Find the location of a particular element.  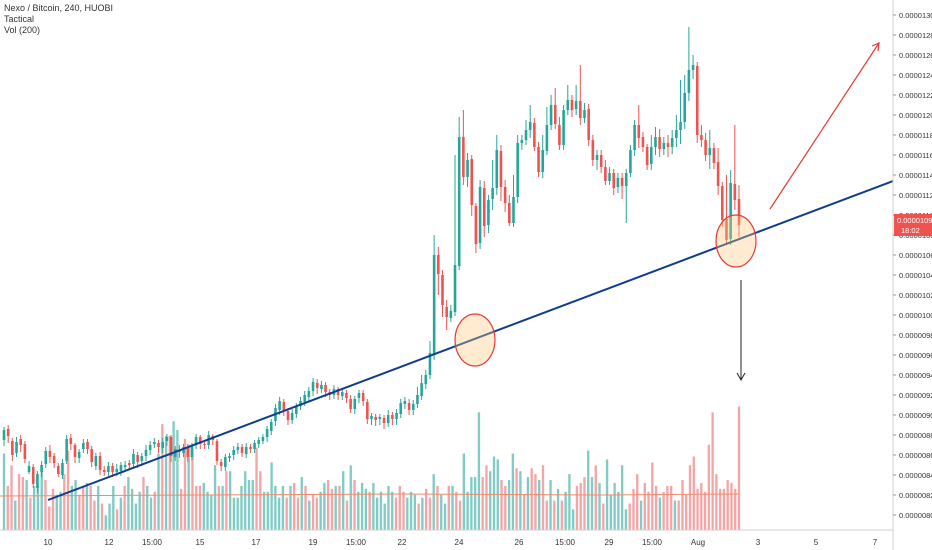

price-tick-label: 0.00001260 is located at coordinates (915, 55).